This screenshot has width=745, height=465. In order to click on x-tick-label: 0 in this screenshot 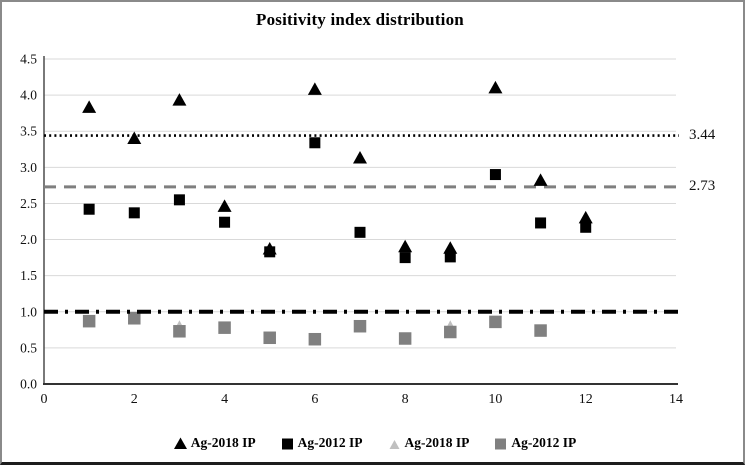, I will do `click(44, 399)`.